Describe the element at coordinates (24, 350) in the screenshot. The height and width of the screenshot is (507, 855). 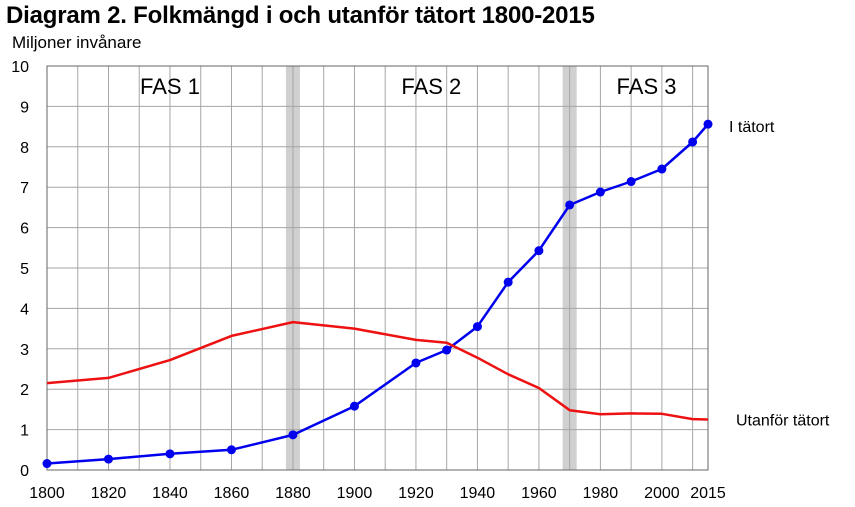
I see `y-tick-label: 3` at that location.